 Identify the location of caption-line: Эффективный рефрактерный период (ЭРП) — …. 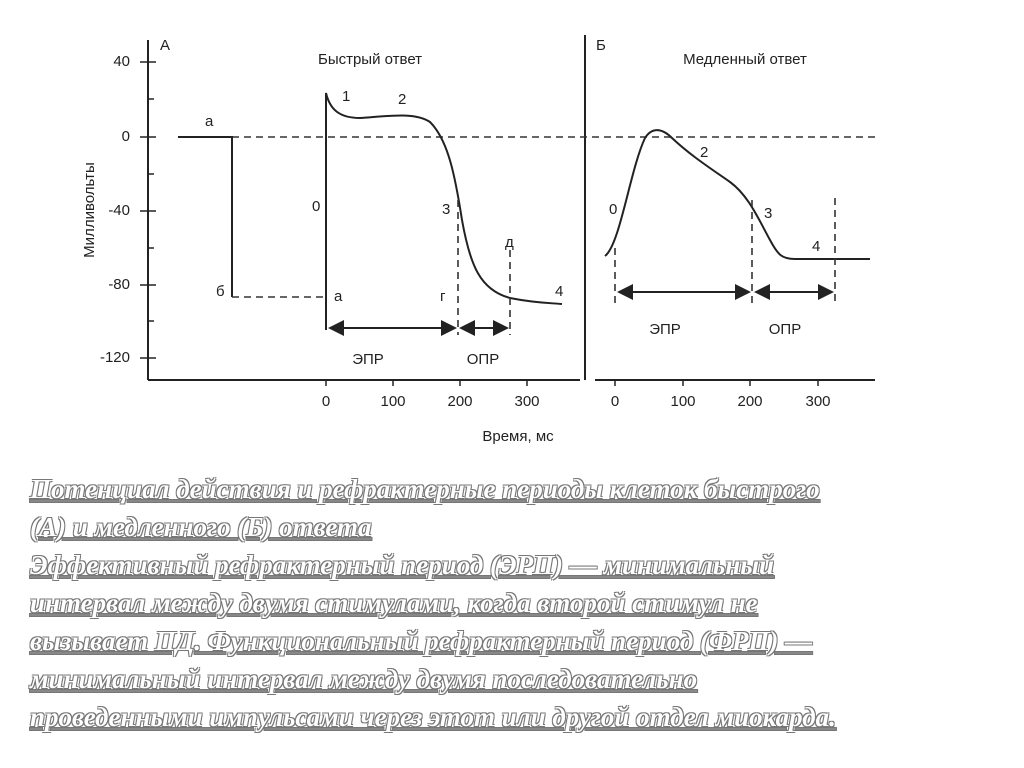
(402, 565).